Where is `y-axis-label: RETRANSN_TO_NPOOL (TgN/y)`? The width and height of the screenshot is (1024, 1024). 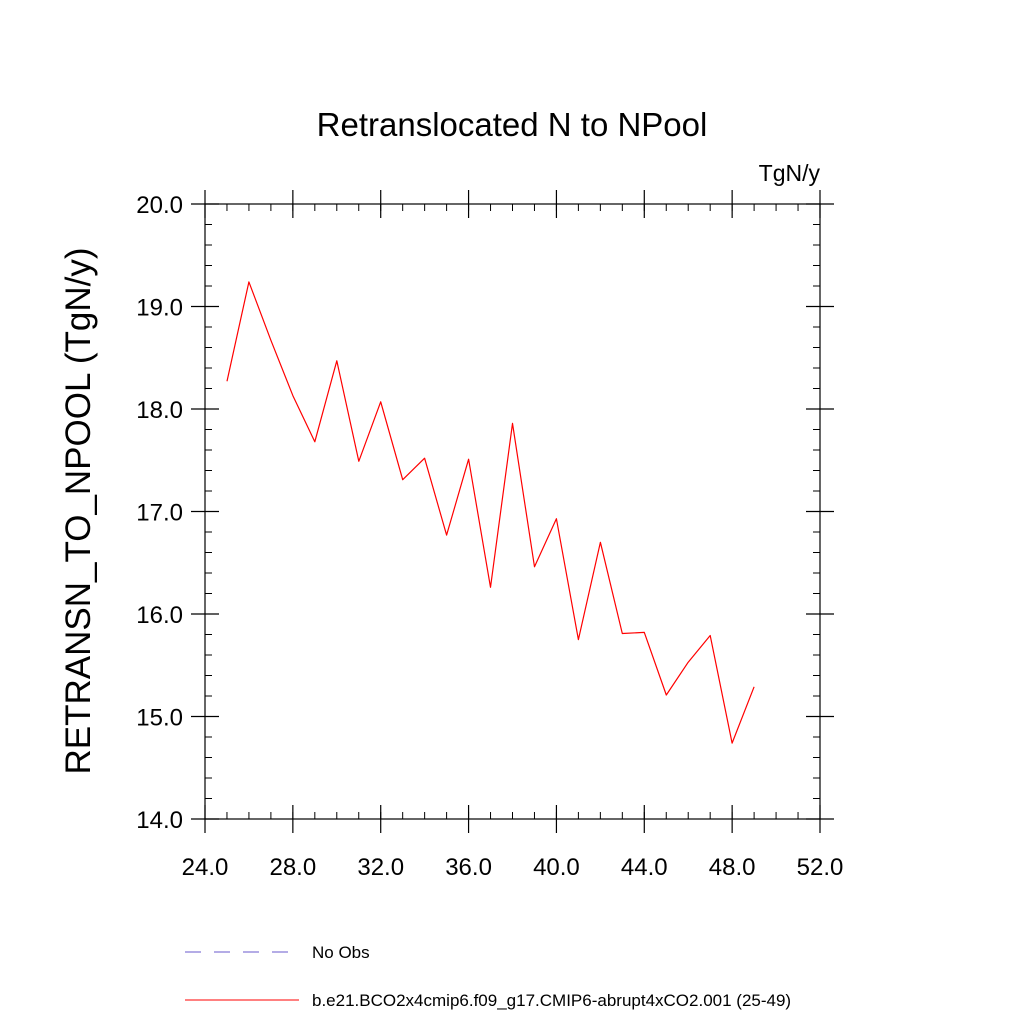 y-axis-label: RETRANSN_TO_NPOOL (TgN/y) is located at coordinates (78, 510).